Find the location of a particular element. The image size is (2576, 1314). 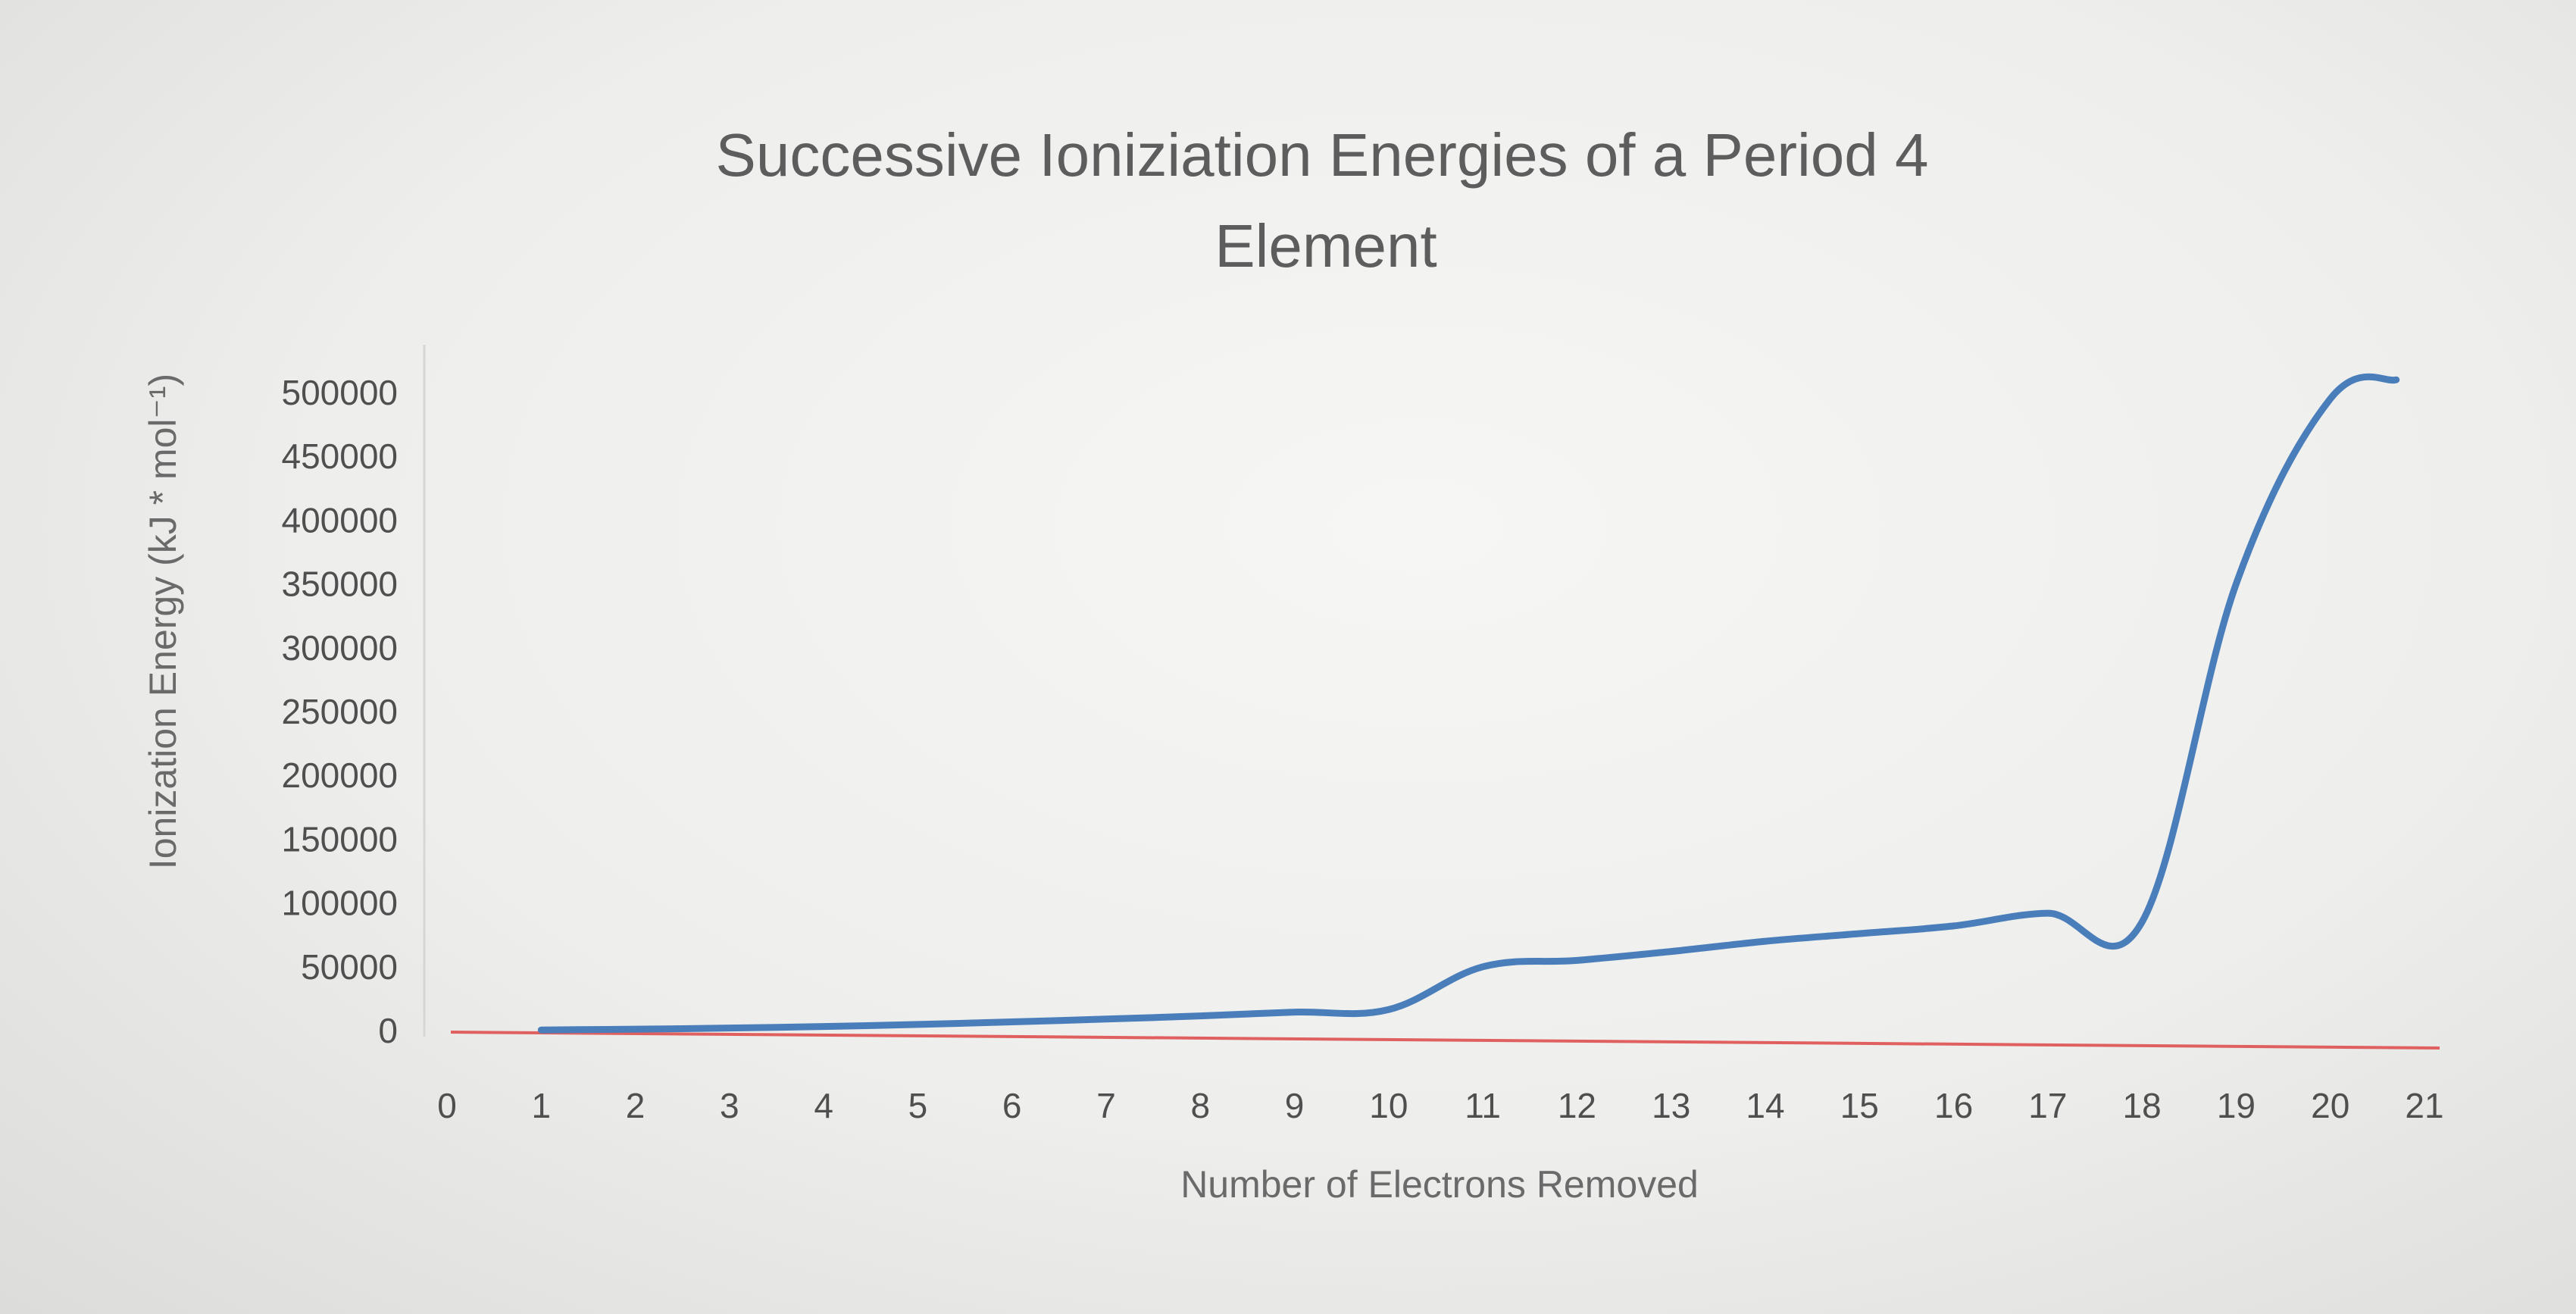

y-tick-label: 200000 is located at coordinates (340, 775).